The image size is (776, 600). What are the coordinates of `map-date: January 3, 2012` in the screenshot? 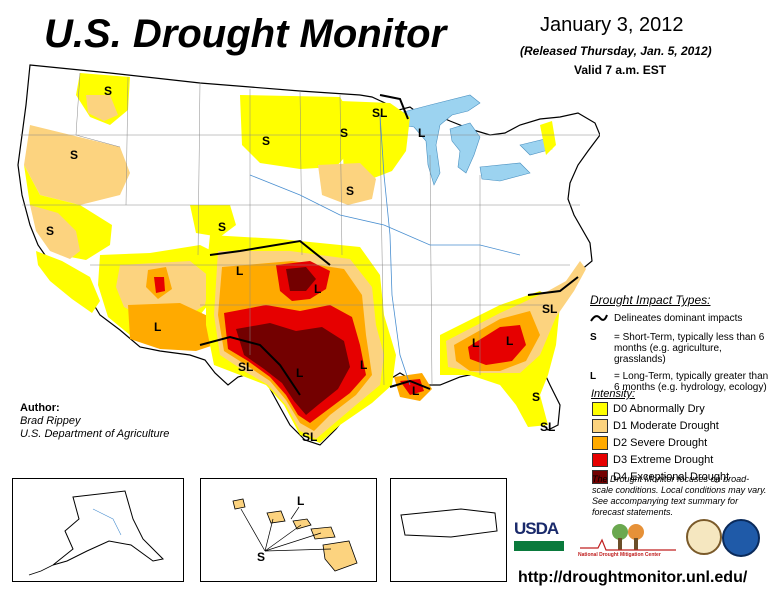 It's located at (612, 25).